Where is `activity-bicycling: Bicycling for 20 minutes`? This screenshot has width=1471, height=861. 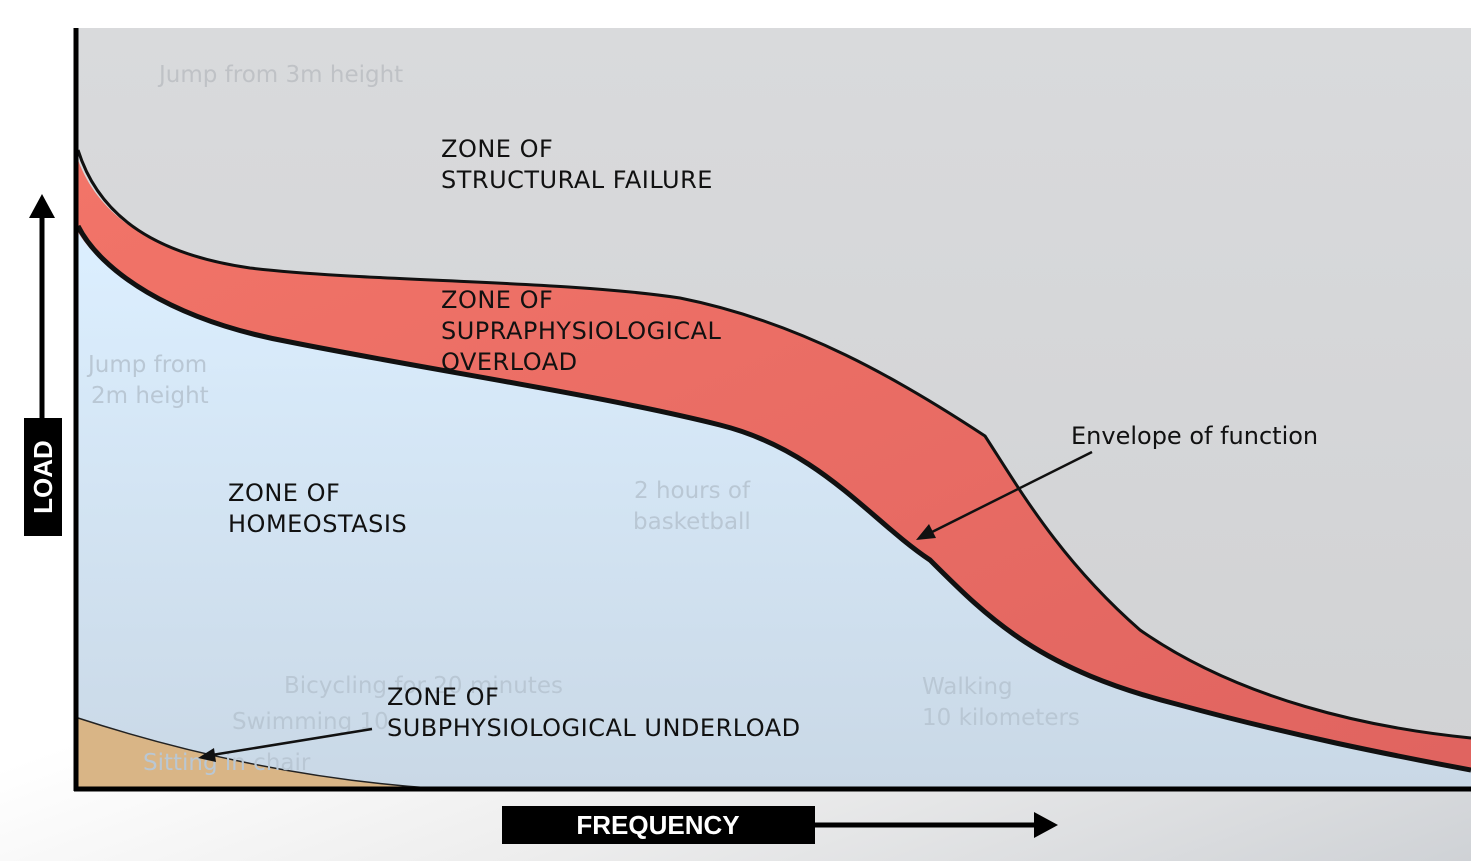
activity-bicycling: Bicycling for 20 minutes is located at coordinates (423, 686).